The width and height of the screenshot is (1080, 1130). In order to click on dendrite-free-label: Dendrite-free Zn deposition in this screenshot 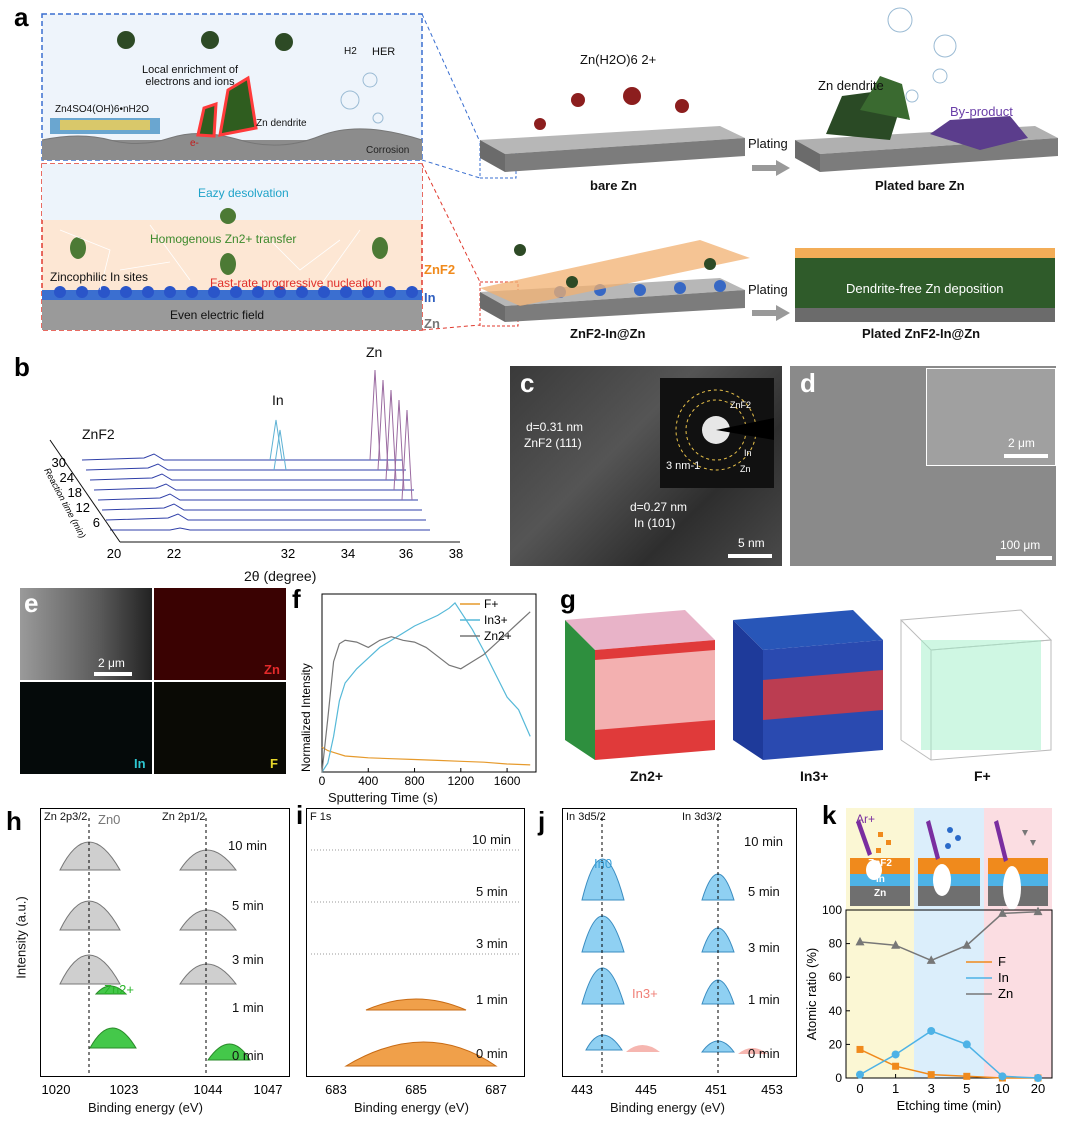, I will do `click(925, 288)`.